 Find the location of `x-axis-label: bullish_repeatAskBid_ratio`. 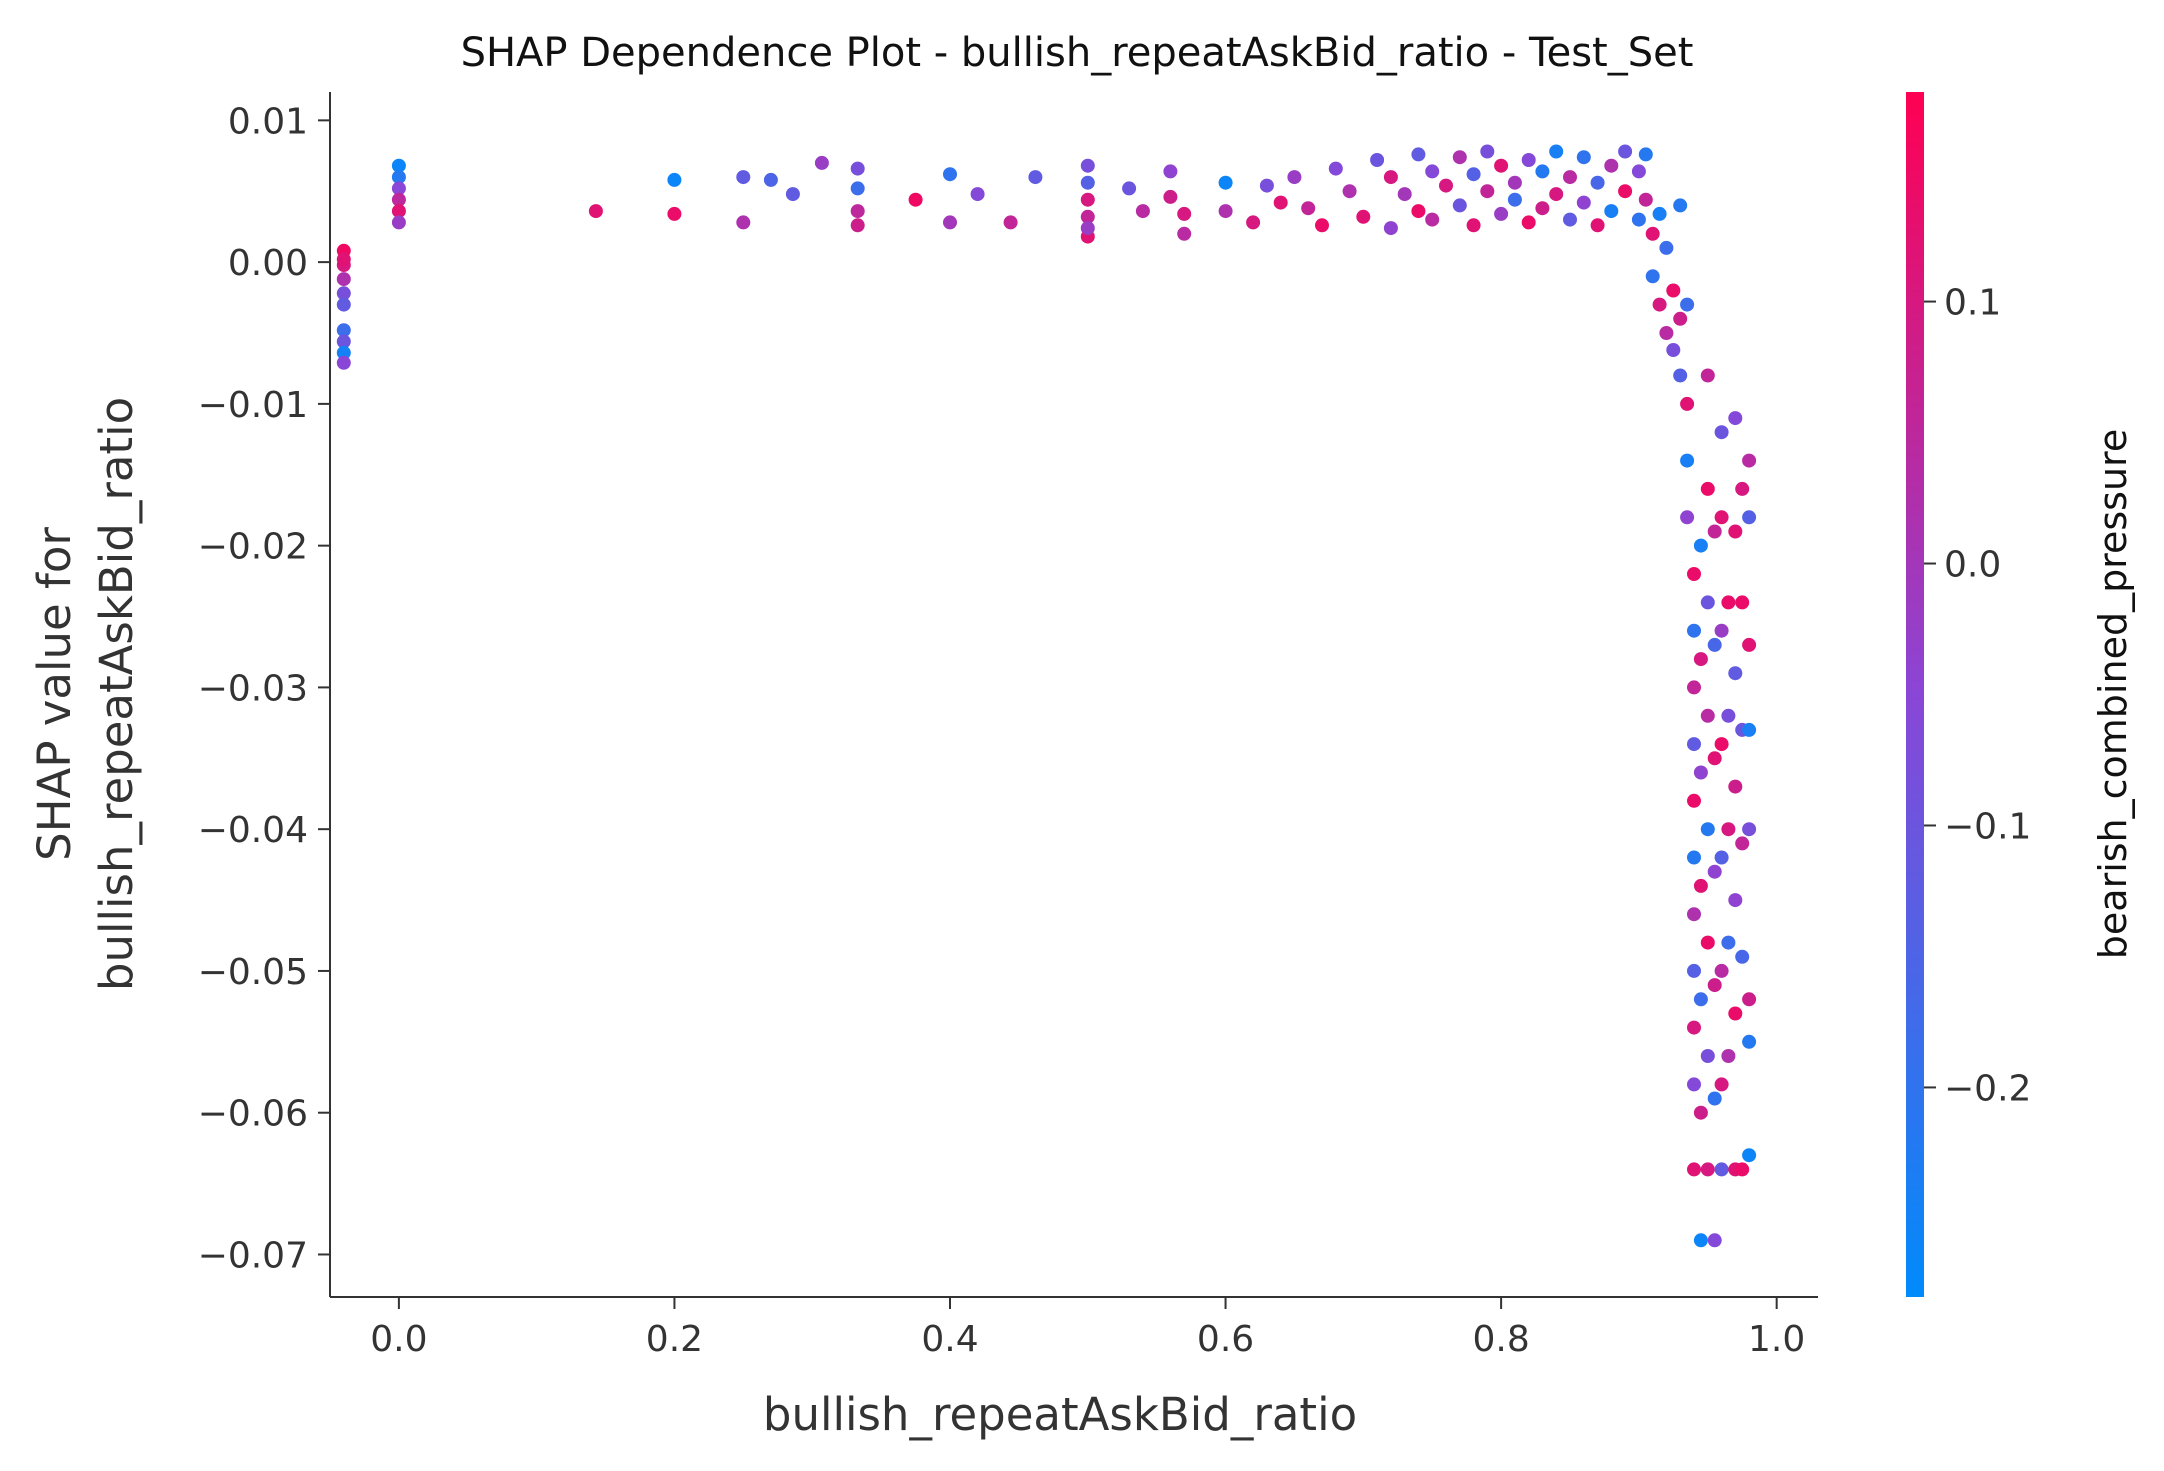

x-axis-label: bullish_repeatAskBid_ratio is located at coordinates (1060, 1414).